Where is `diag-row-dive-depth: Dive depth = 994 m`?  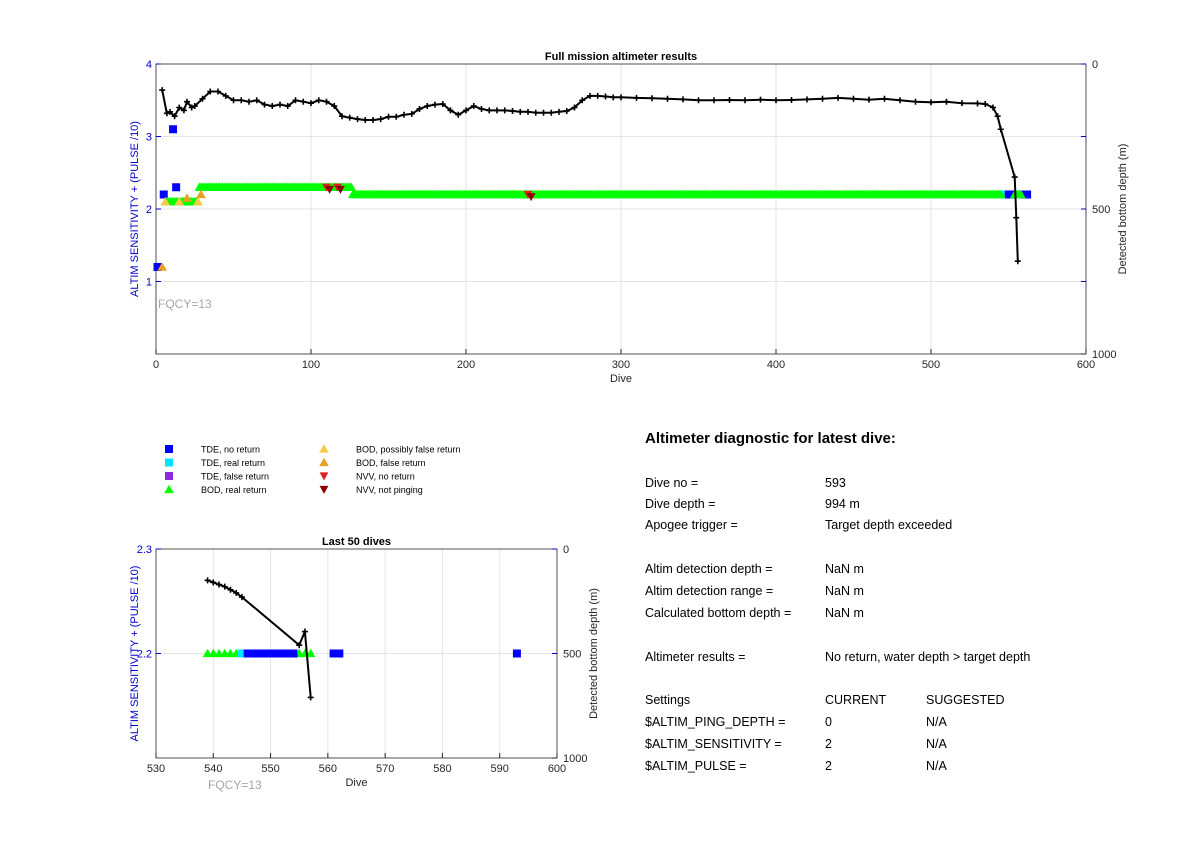 diag-row-dive-depth: Dive depth = 994 m is located at coordinates (905, 506).